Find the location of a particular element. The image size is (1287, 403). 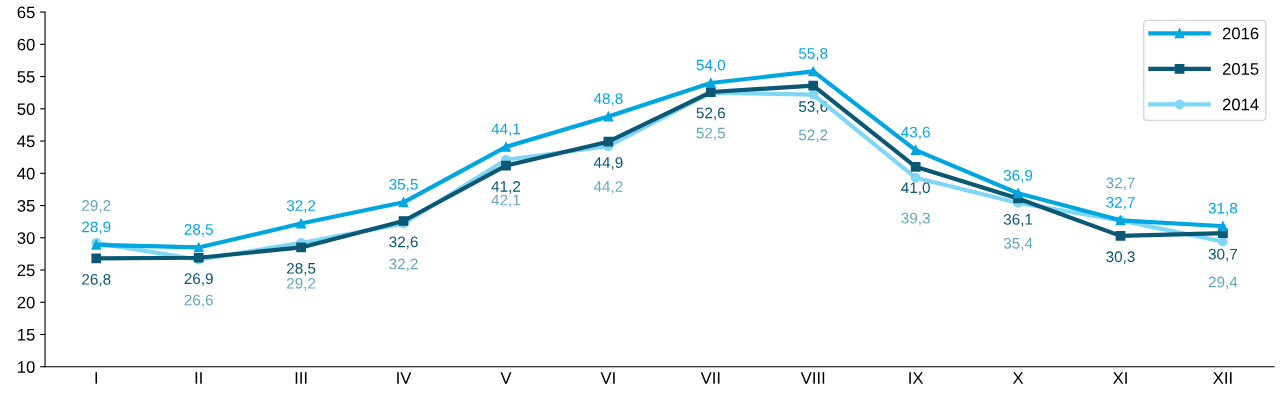

x-tick-label: IX is located at coordinates (916, 378).